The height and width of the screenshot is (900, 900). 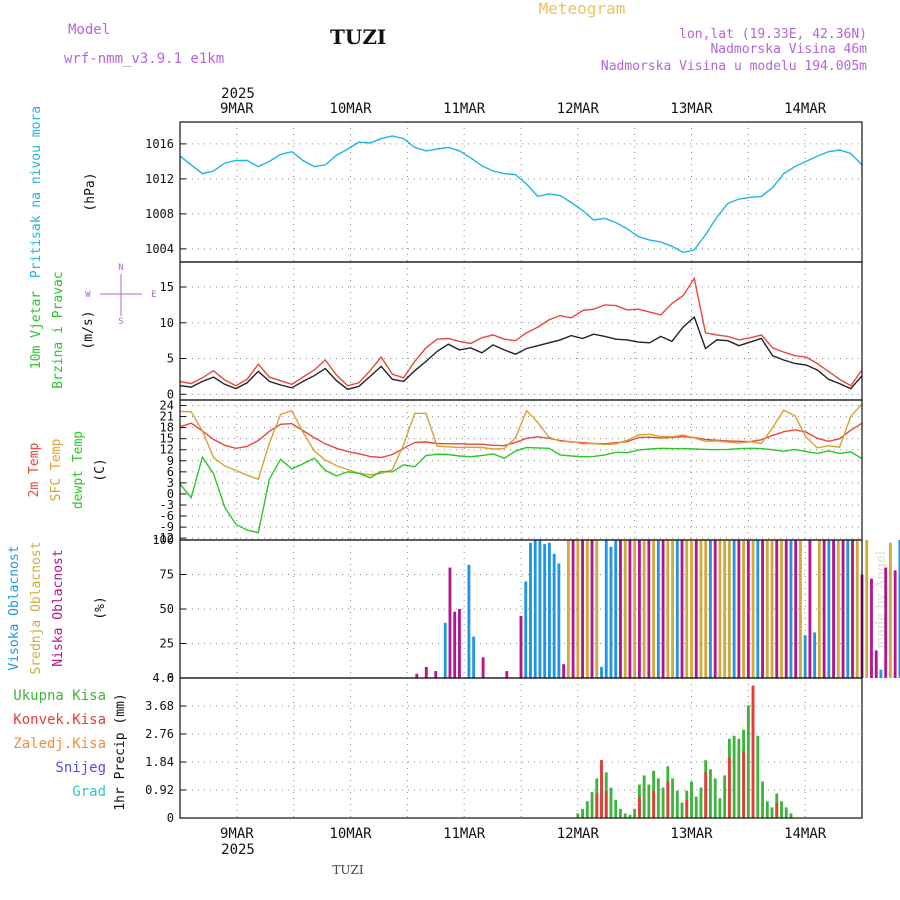 I want to click on day-label-bottom: 11MAR, so click(x=464, y=834).